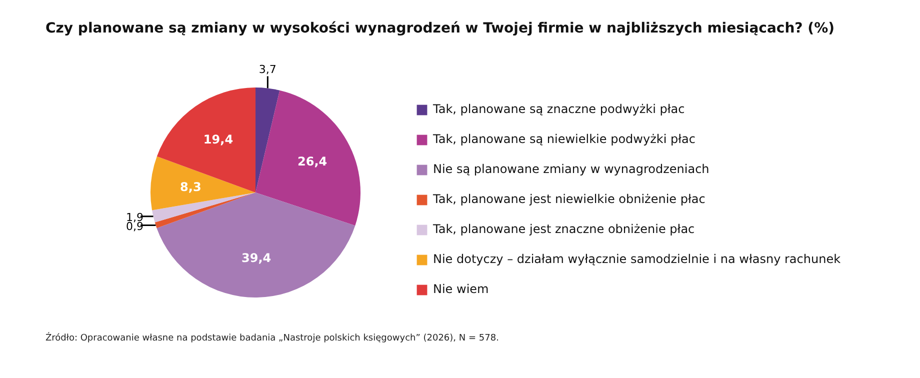 This screenshot has width=920, height=378. I want to click on data-label: 8,3, so click(191, 187).